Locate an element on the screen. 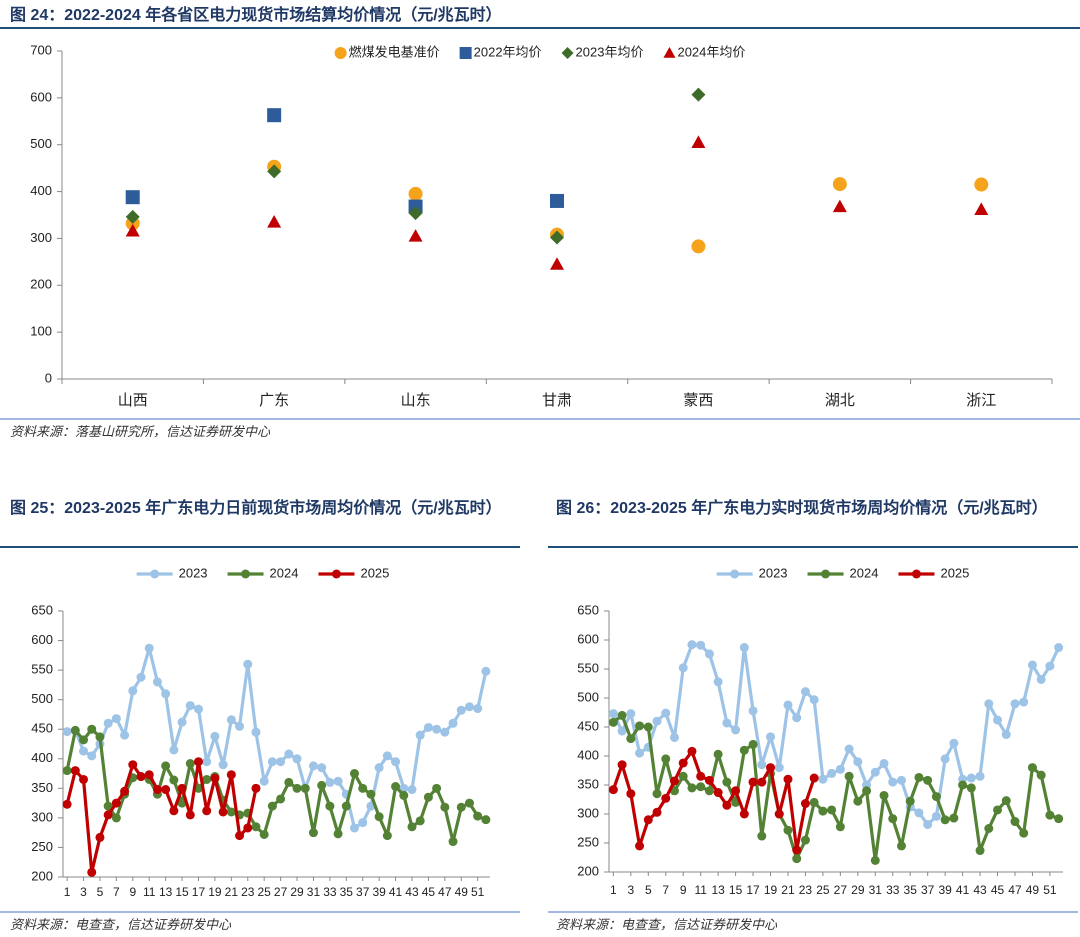 This screenshot has height=937, width=1080. x-tick-label: 广东 is located at coordinates (274, 400).